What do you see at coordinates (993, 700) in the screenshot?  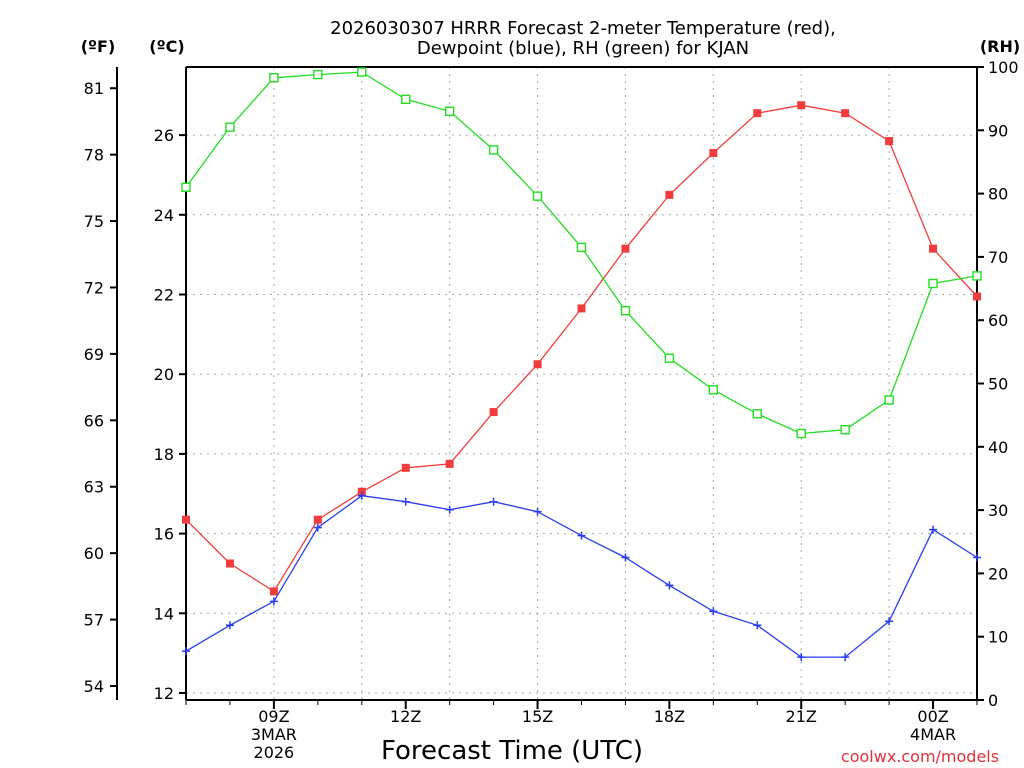 I see `rh-tick-label: 0` at bounding box center [993, 700].